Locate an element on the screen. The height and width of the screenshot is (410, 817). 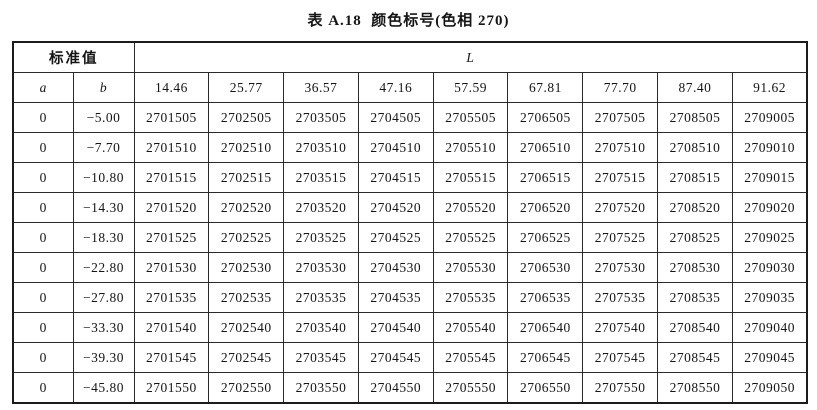
cell-code: 2702525 is located at coordinates (246, 237).